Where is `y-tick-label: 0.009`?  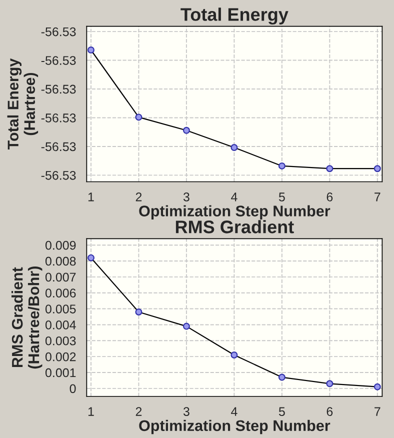
y-tick-label: 0.009 is located at coordinates (60, 245).